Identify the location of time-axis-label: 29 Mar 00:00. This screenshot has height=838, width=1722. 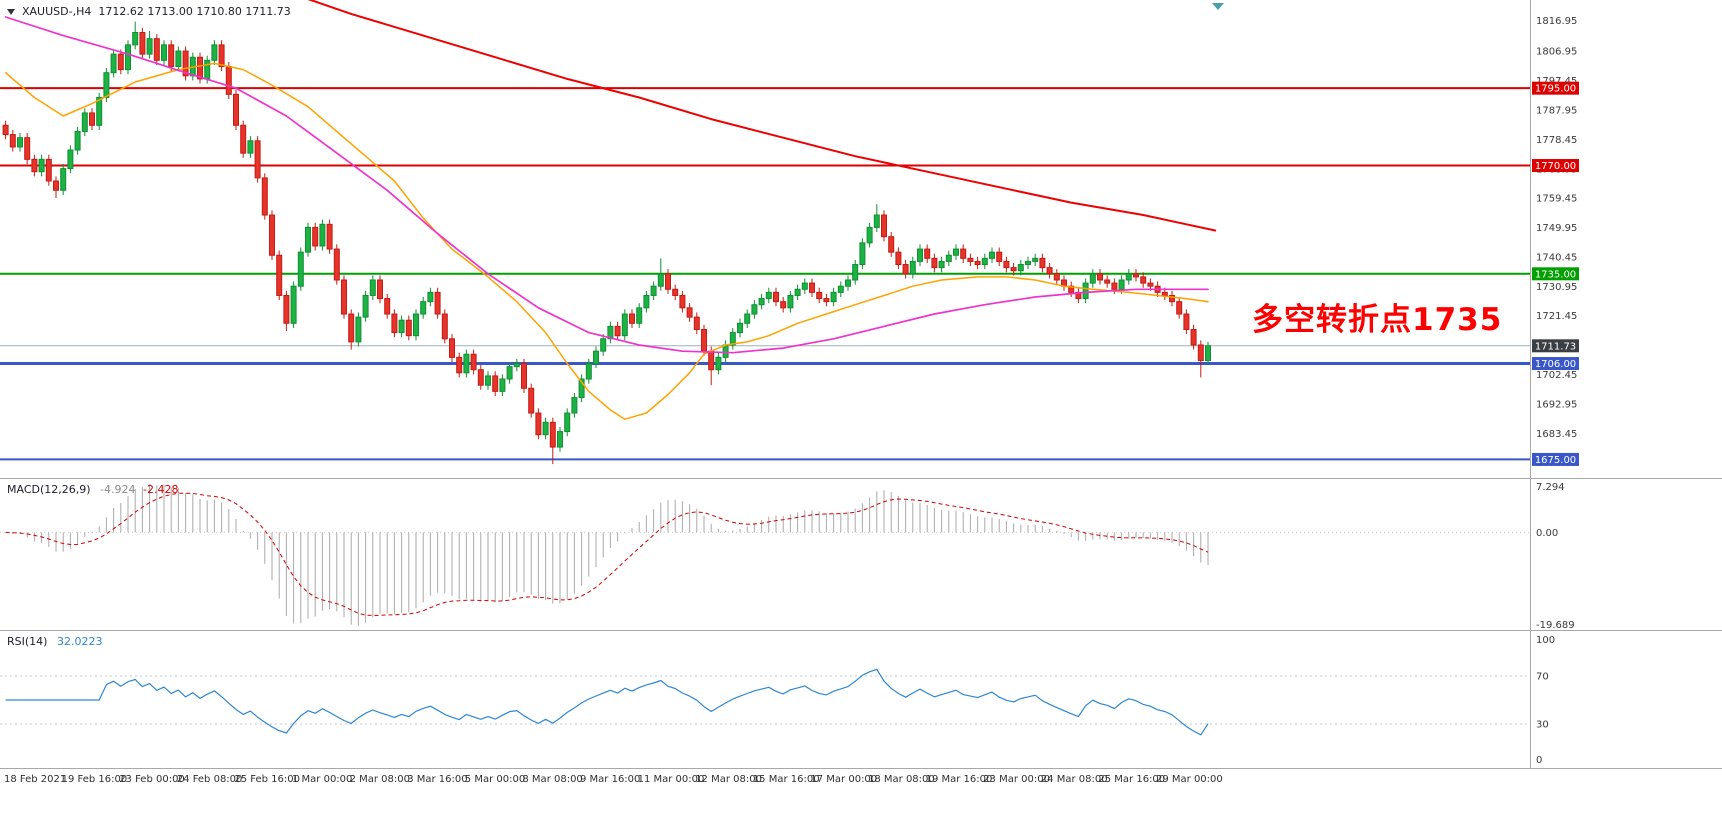
(1189, 779).